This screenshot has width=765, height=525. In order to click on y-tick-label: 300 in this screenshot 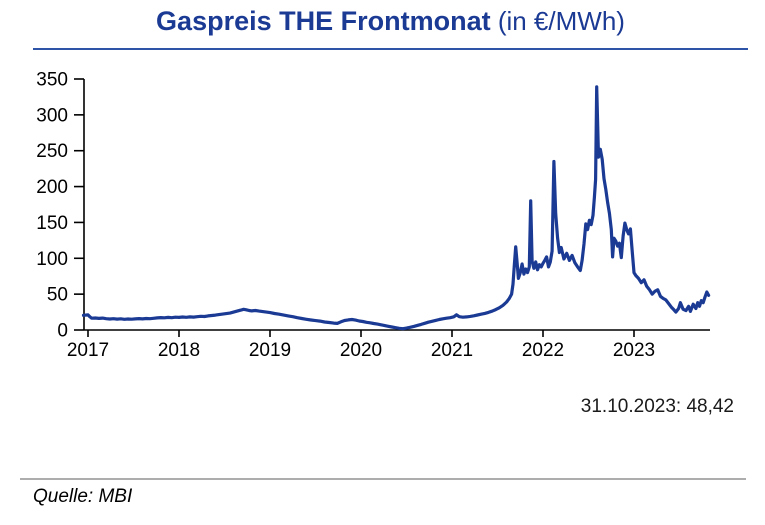, I will do `click(52, 115)`.